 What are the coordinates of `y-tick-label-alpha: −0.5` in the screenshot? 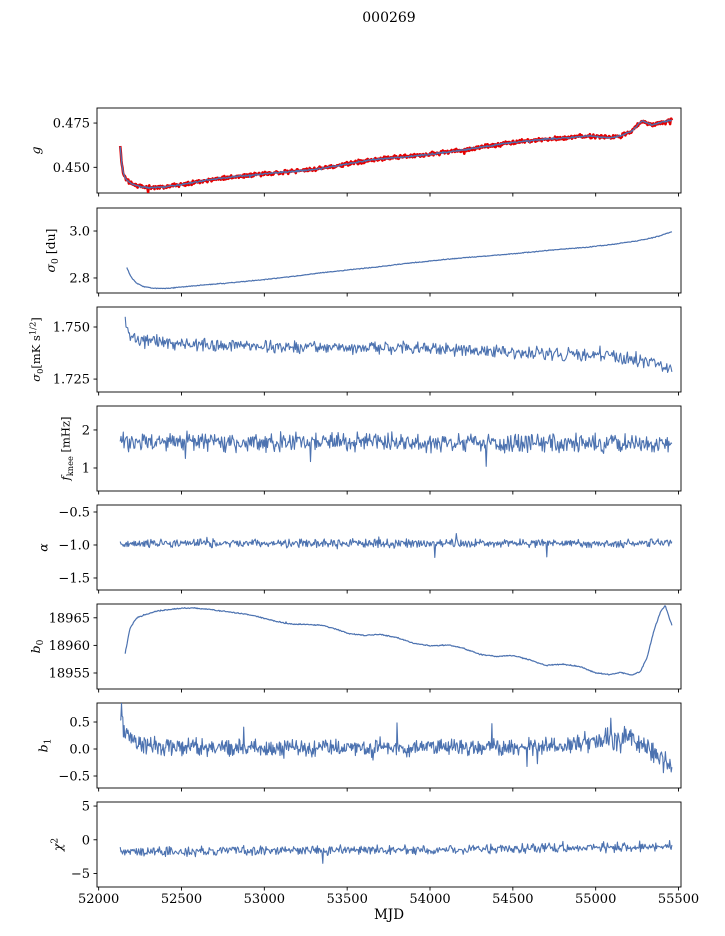 It's located at (74, 512).